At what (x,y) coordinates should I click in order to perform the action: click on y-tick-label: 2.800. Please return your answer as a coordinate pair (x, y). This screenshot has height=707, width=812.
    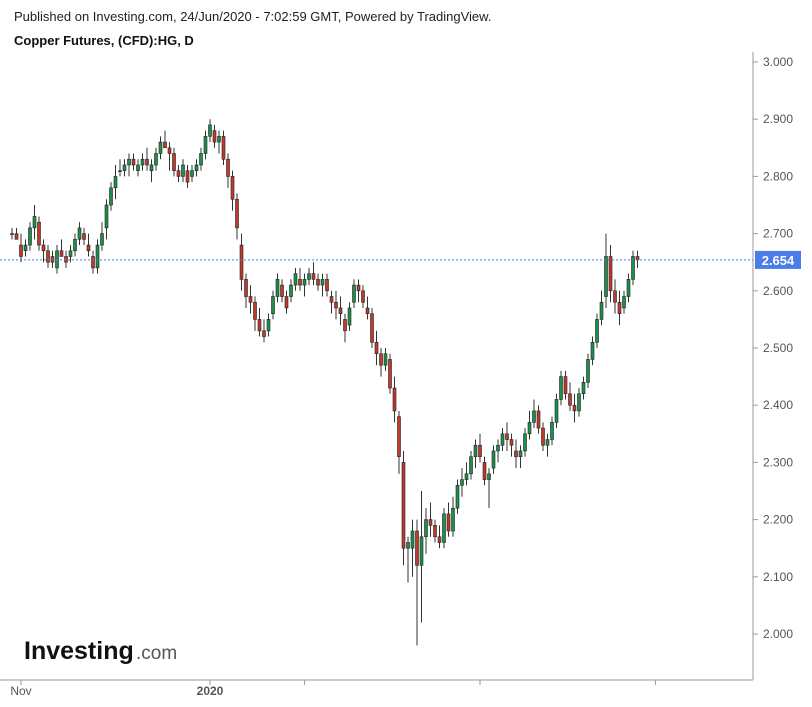
    Looking at the image, I should click on (778, 176).